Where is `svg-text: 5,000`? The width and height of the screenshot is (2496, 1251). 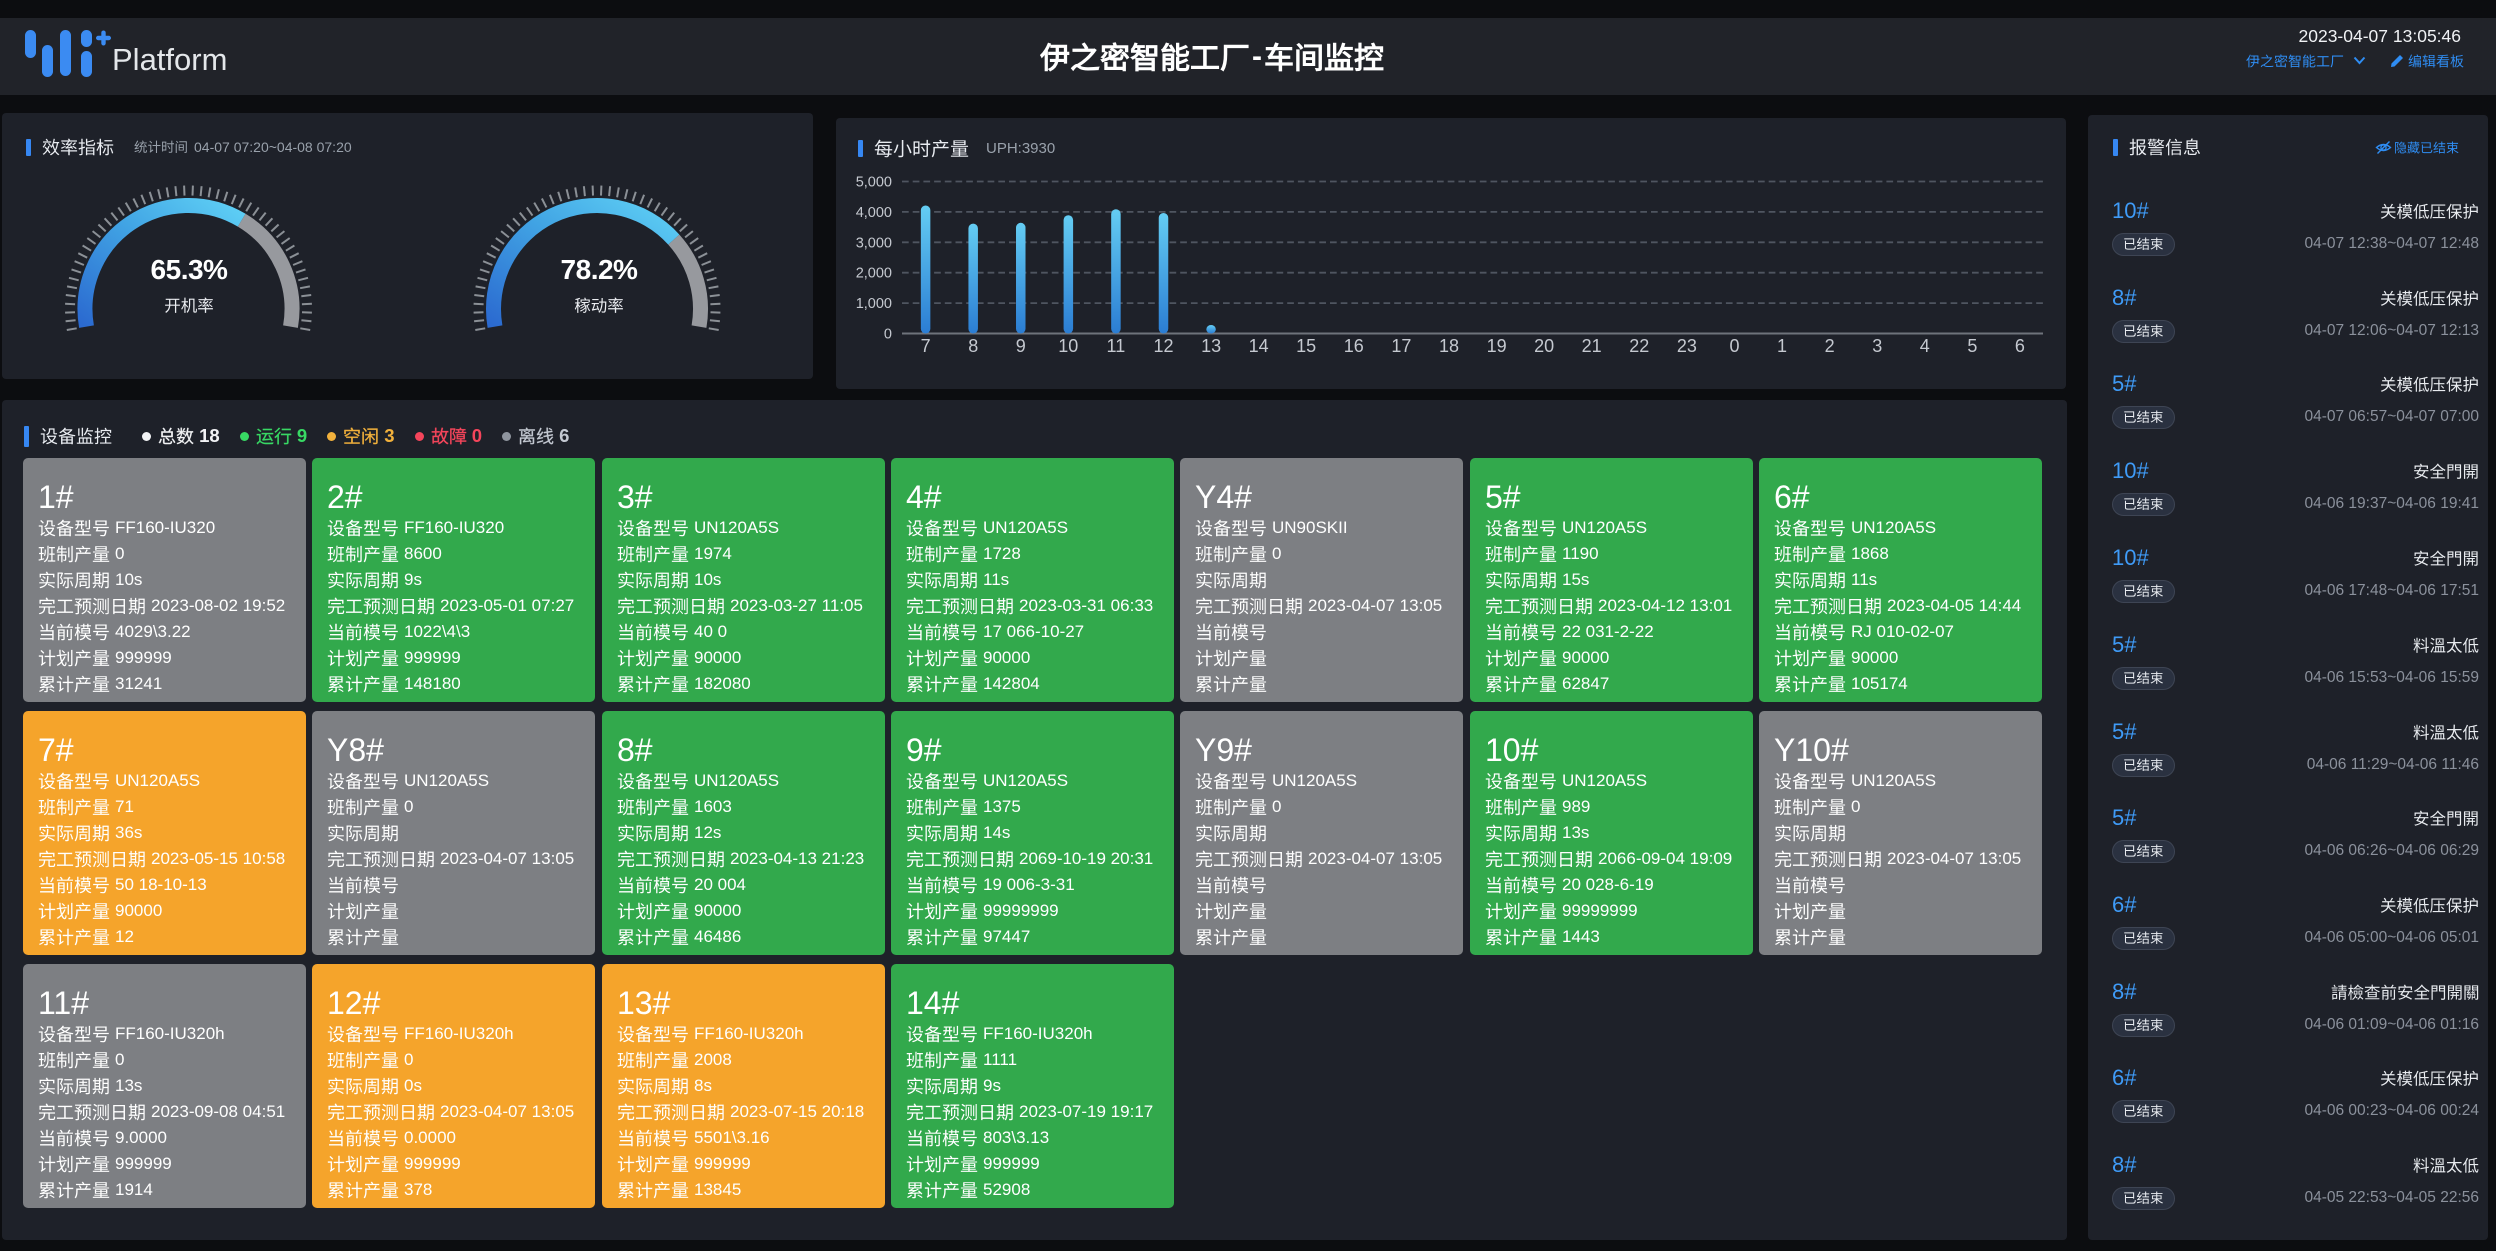 svg-text: 5,000 is located at coordinates (874, 183).